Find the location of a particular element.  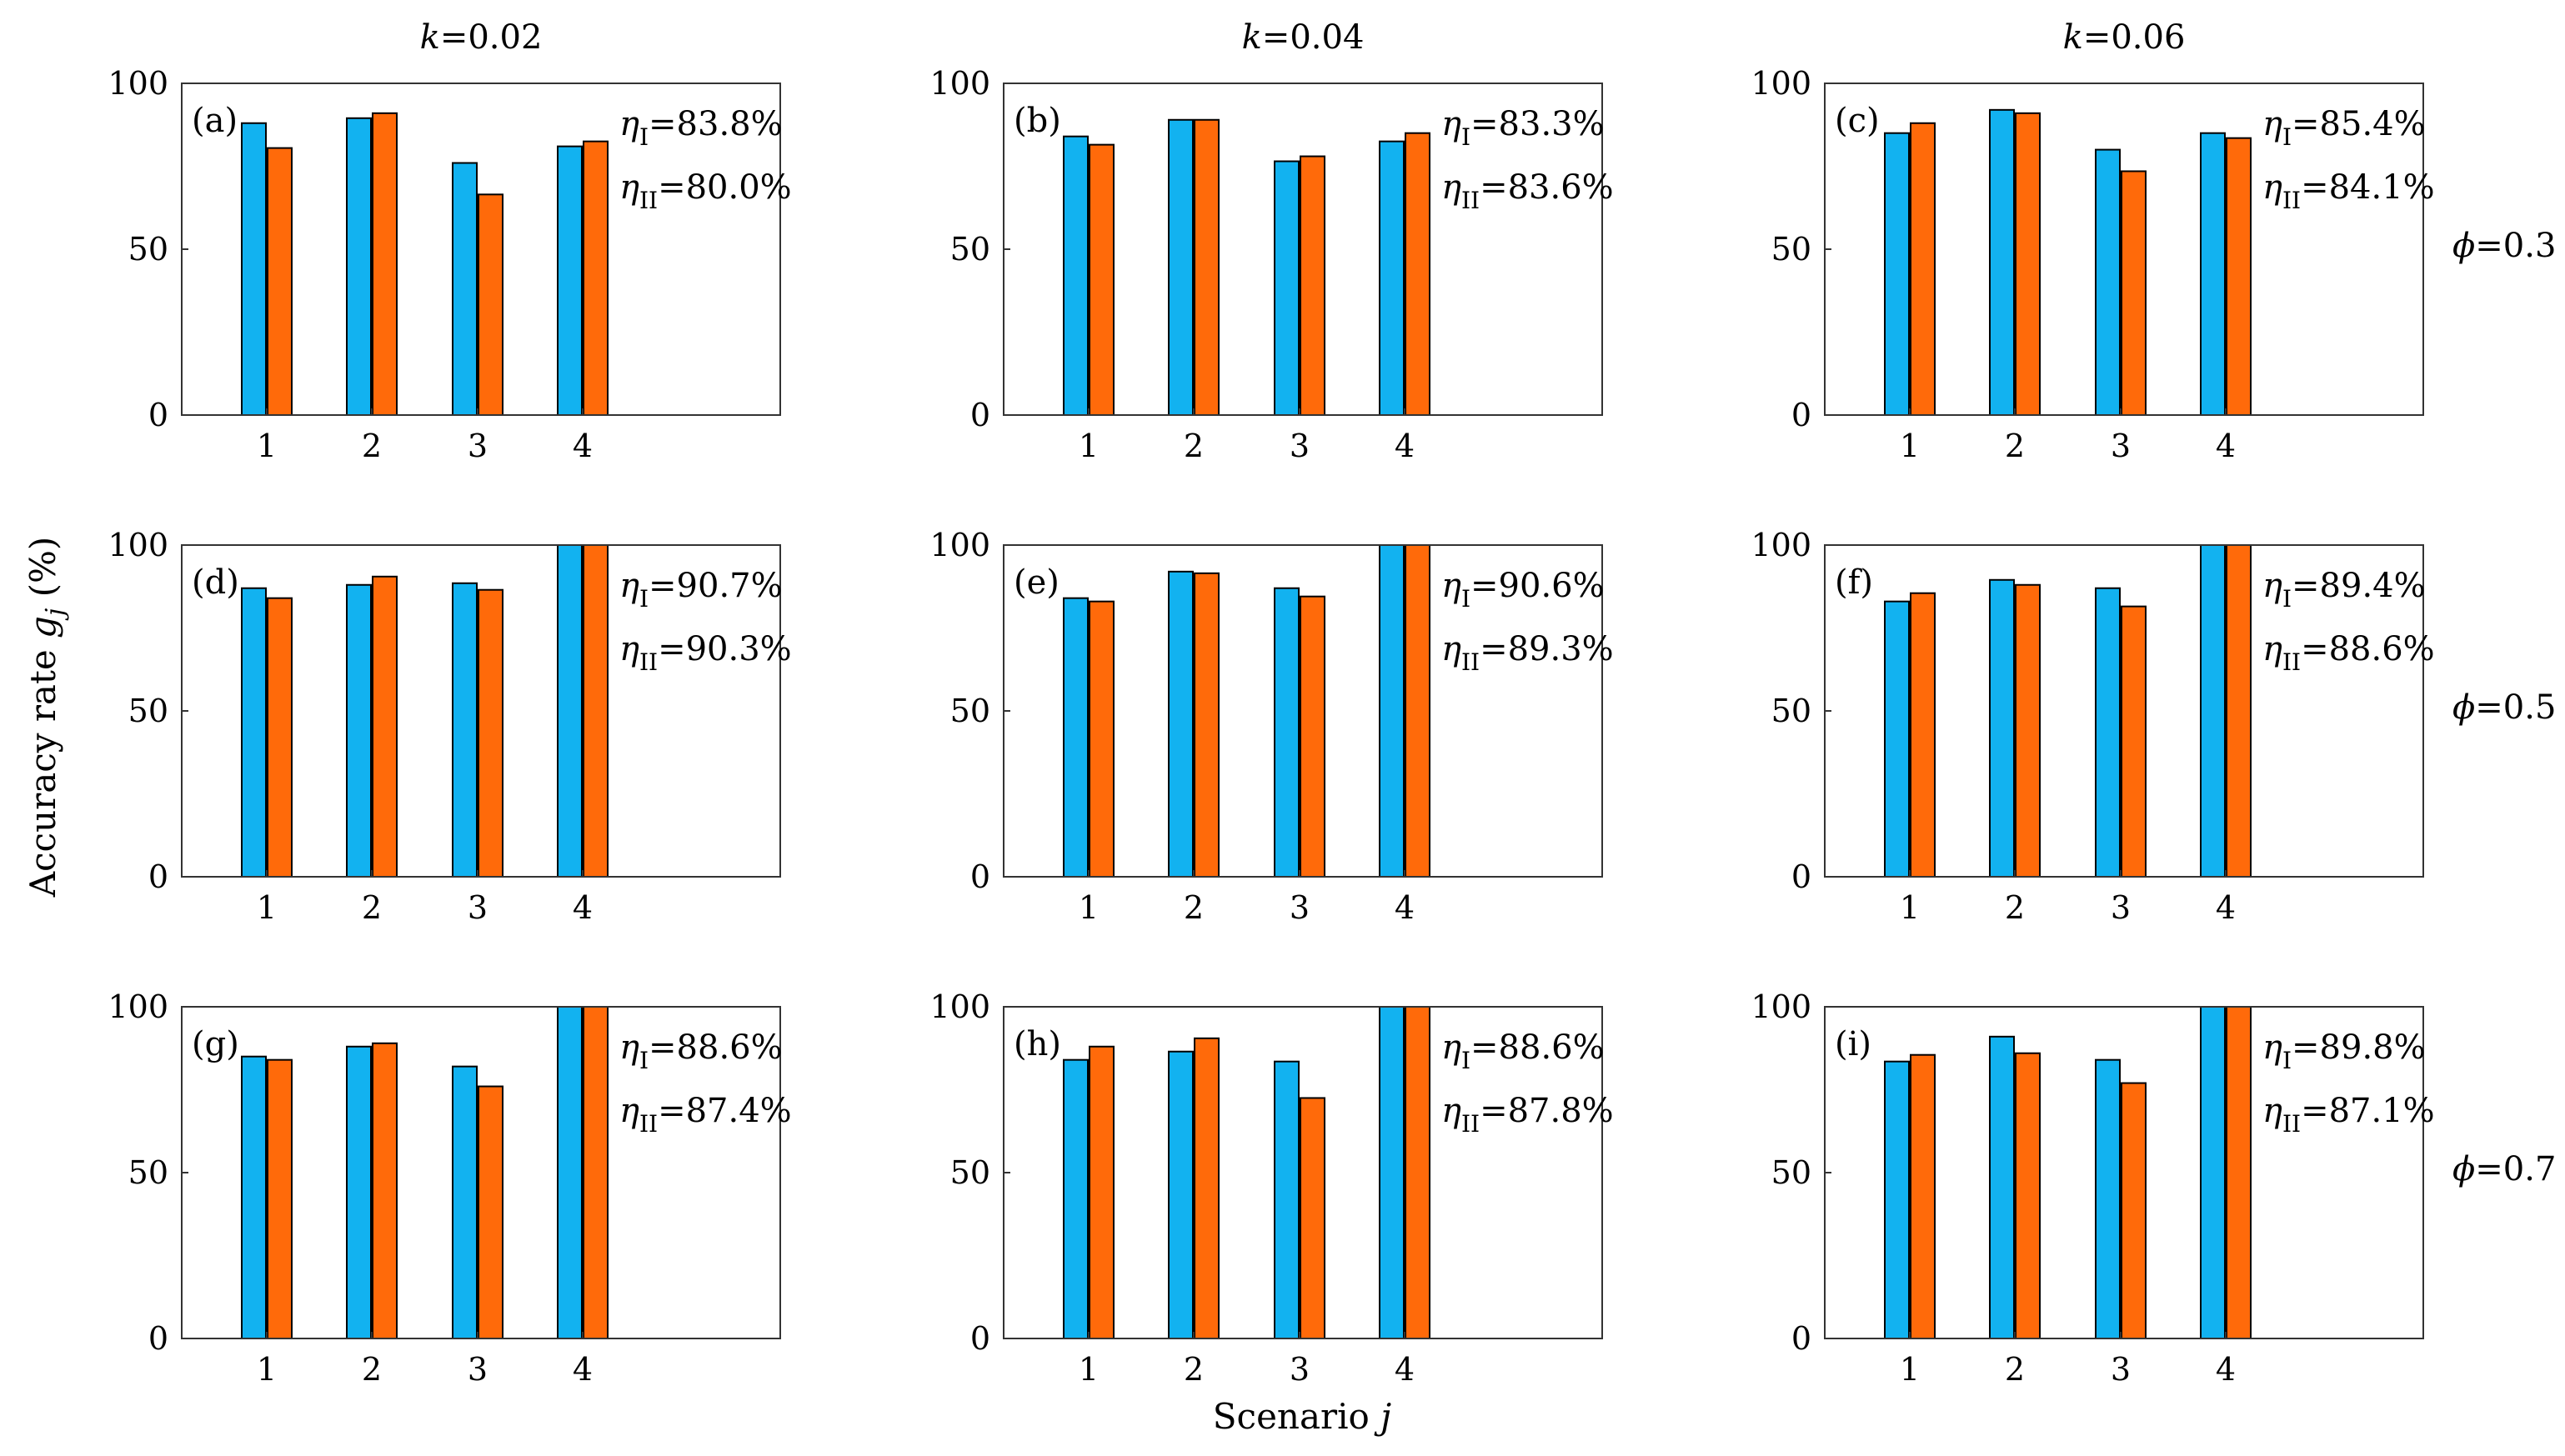

column-header: k=0.04 is located at coordinates (1303, 37).